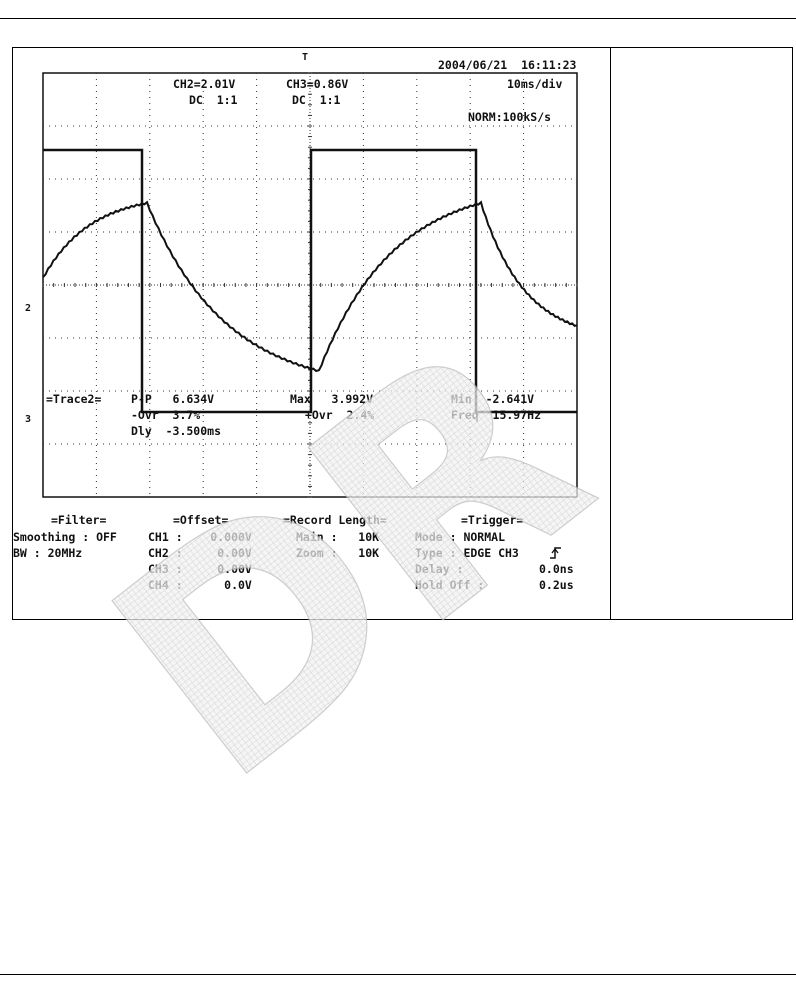 The image size is (796, 1003). I want to click on trigger-delay-label: Delay :, so click(439, 569).